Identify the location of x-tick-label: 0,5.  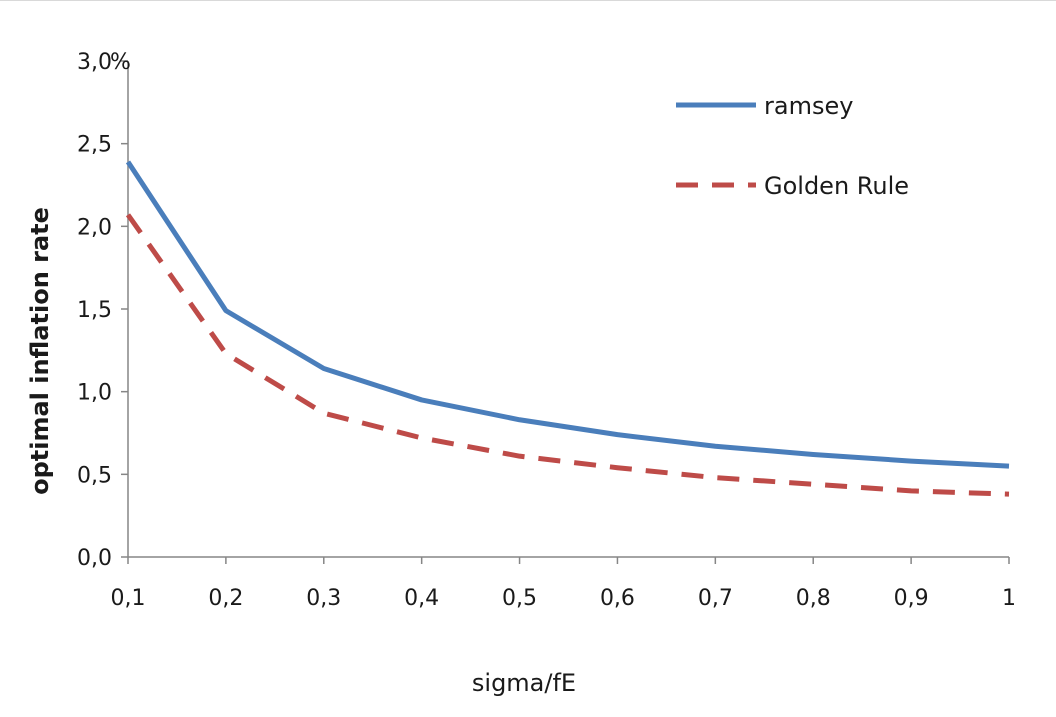
(519, 598).